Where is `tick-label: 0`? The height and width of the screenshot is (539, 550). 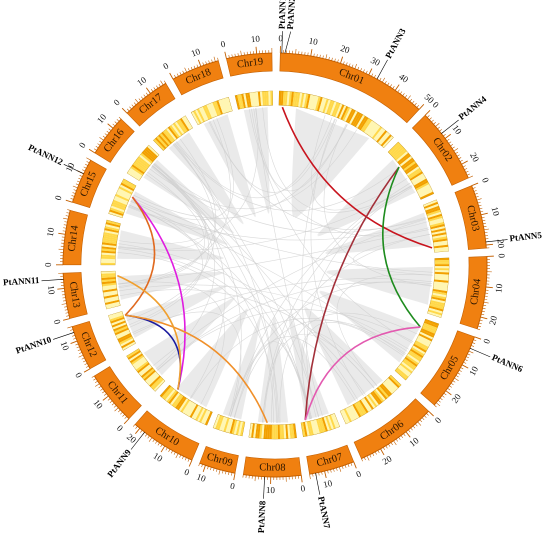 tick-label: 0 is located at coordinates (58, 198).